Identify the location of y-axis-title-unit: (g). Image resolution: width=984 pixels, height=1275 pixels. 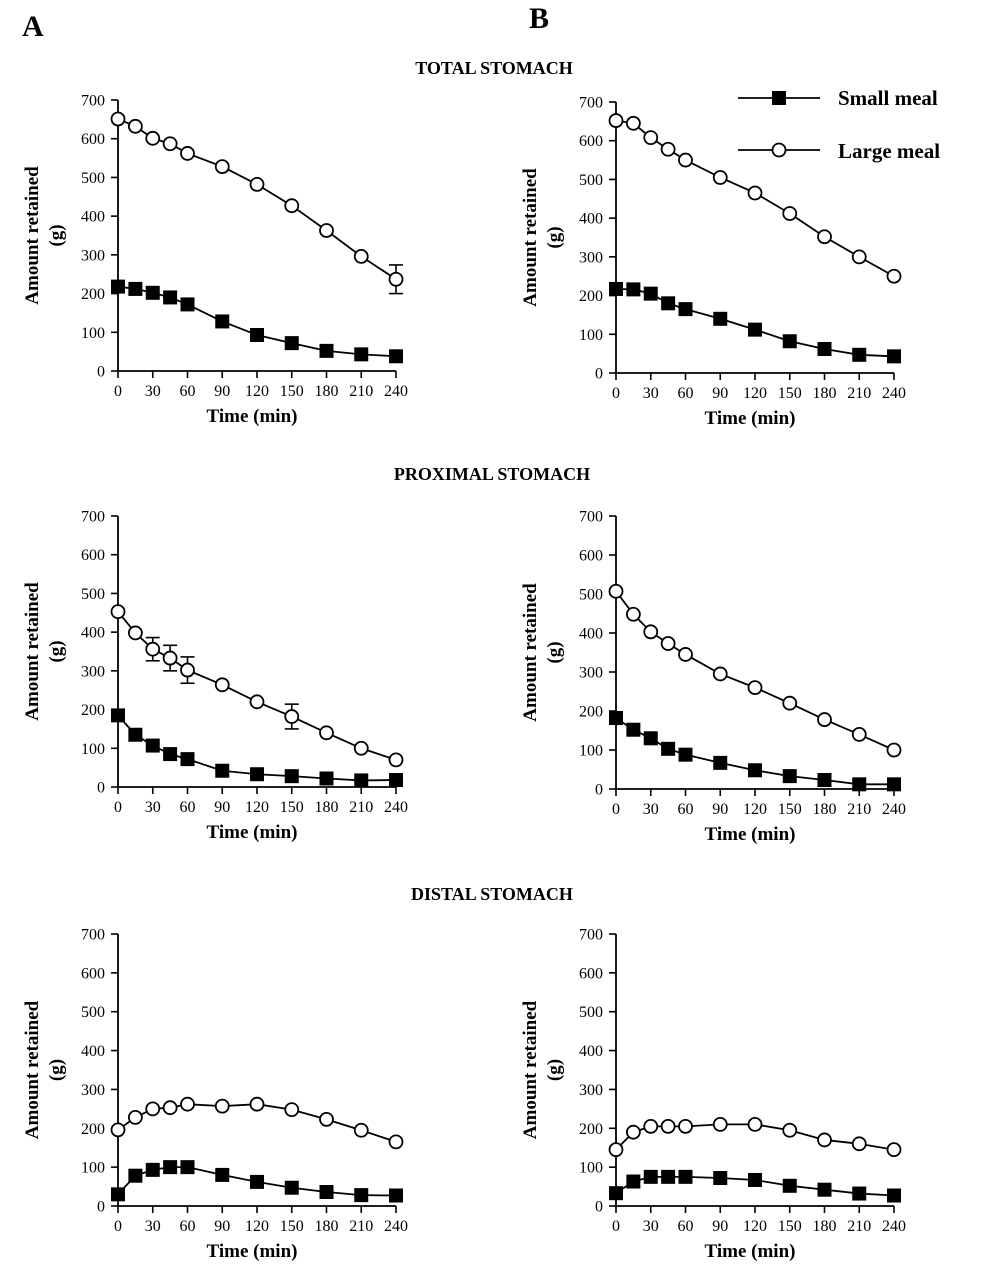
(56, 235).